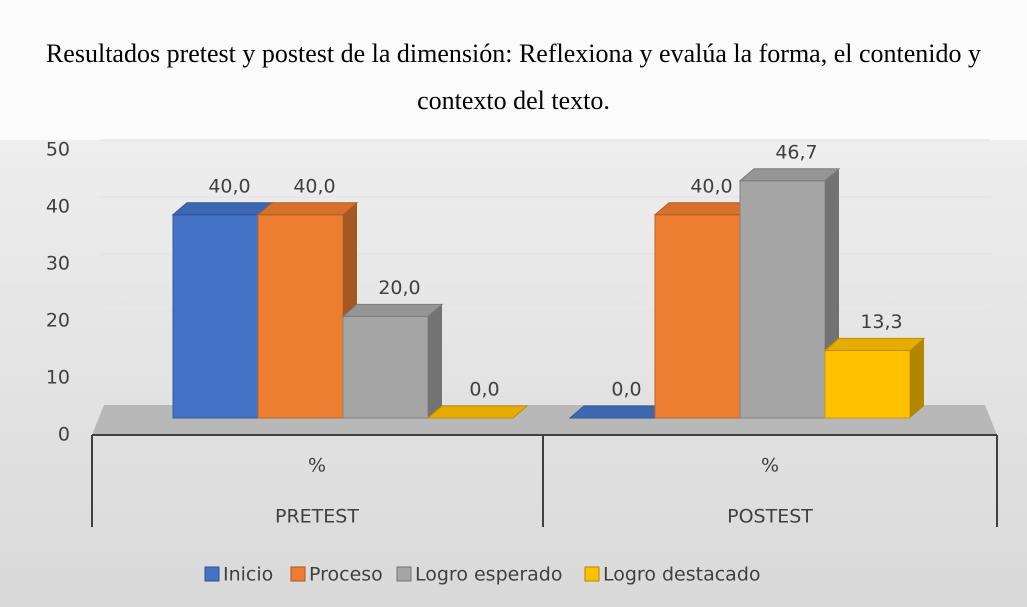 The image size is (1027, 607). I want to click on y-tick-label: 30, so click(58, 264).